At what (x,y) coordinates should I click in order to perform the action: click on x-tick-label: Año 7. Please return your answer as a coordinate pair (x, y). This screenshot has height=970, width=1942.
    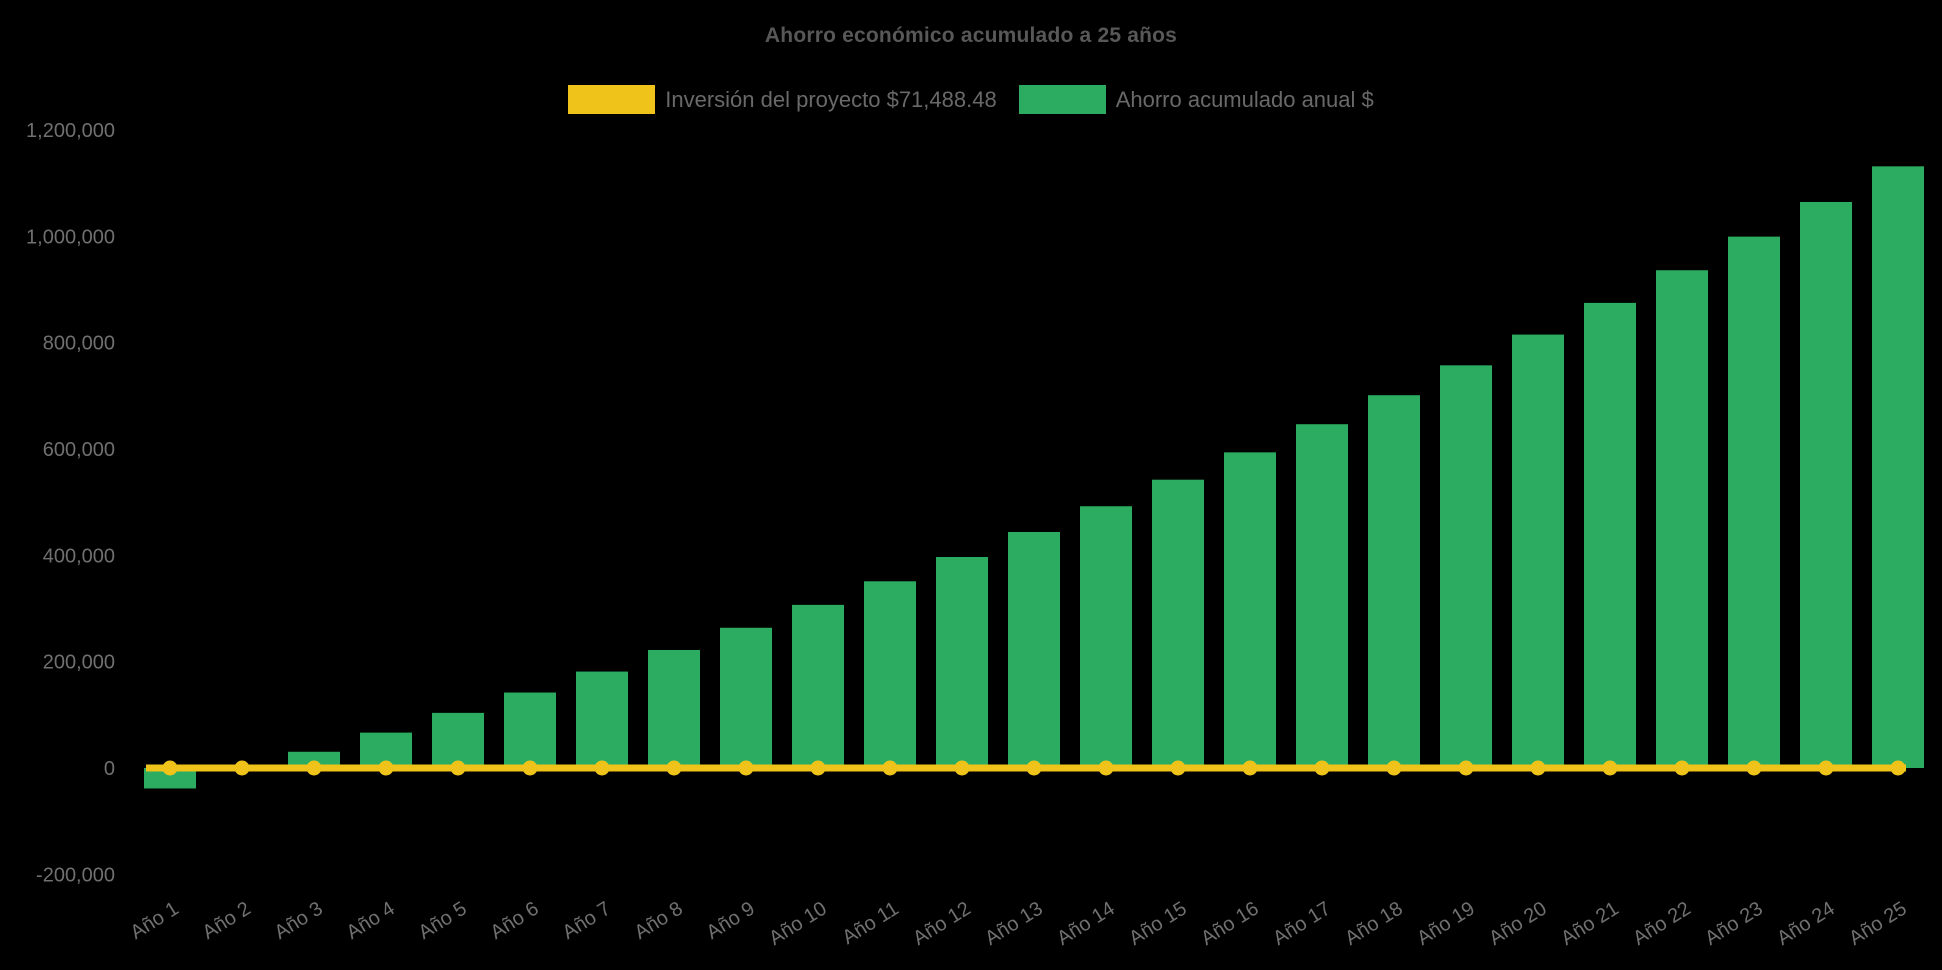
    Looking at the image, I should click on (587, 921).